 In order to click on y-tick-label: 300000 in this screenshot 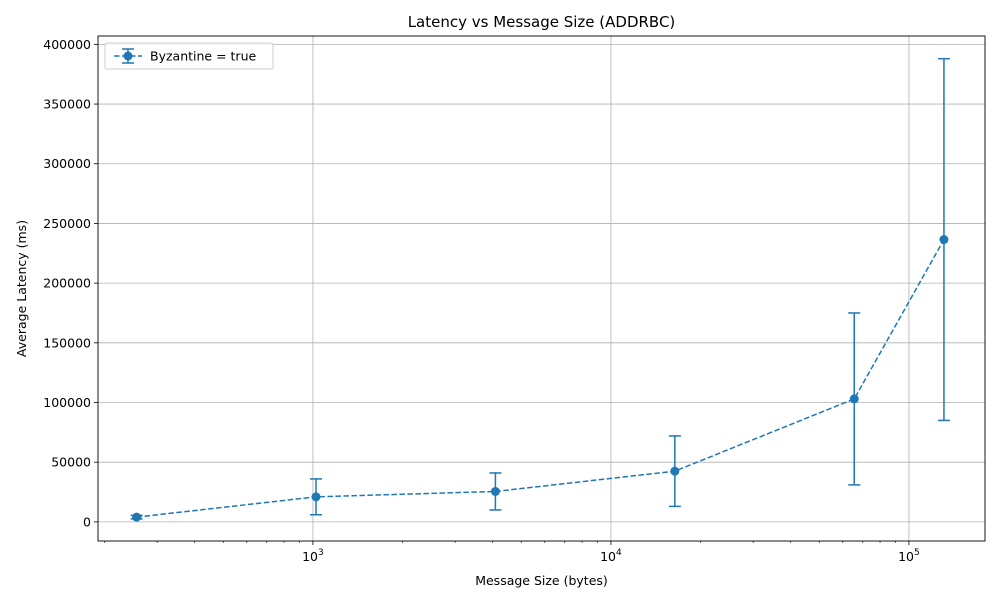, I will do `click(67, 163)`.